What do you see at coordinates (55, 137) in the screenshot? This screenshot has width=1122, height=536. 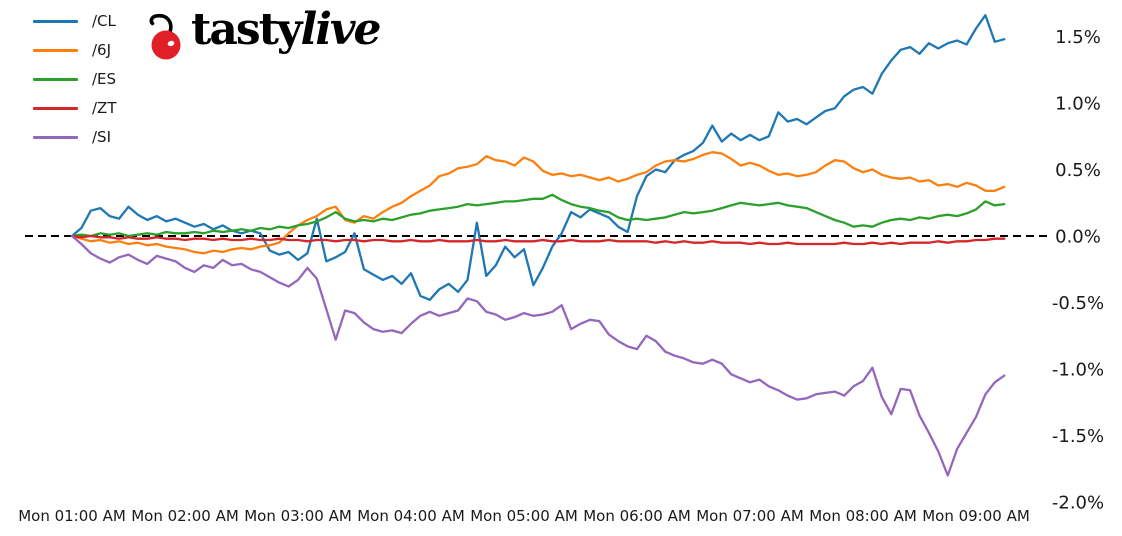 I see `si-line-swatch` at bounding box center [55, 137].